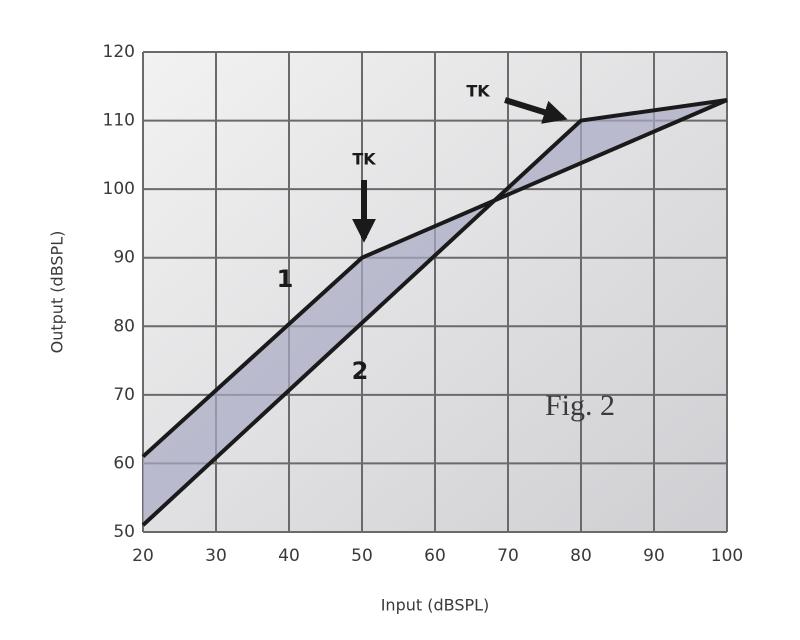 The width and height of the screenshot is (800, 640). Describe the element at coordinates (119, 121) in the screenshot. I see `y-tick-label: 110` at that location.